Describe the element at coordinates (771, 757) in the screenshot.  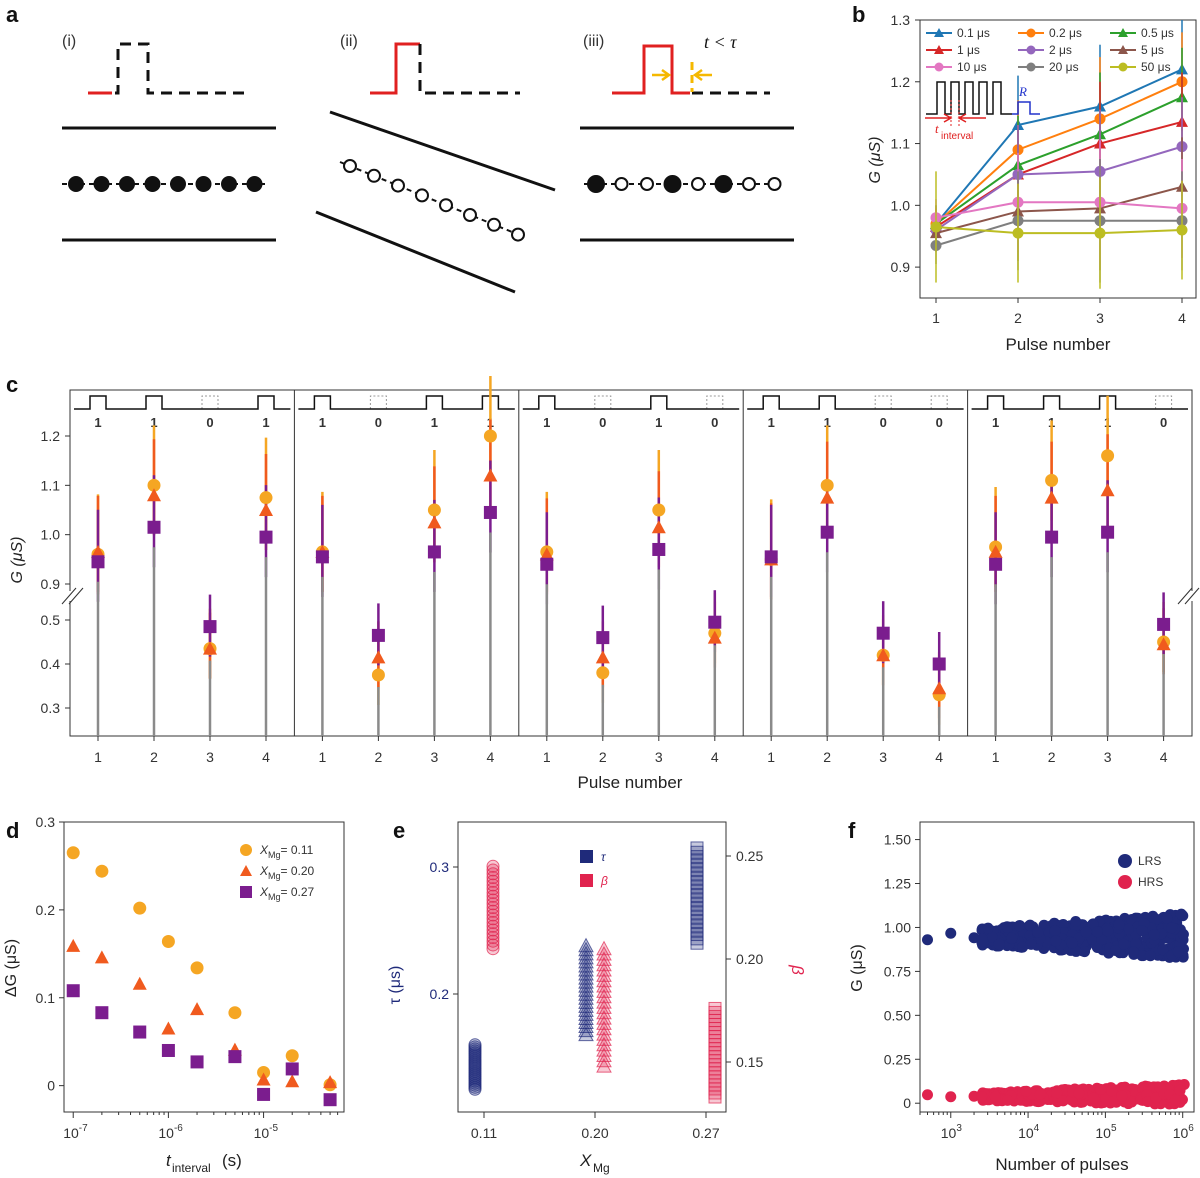
I see `c-xtick-label: 1` at that location.